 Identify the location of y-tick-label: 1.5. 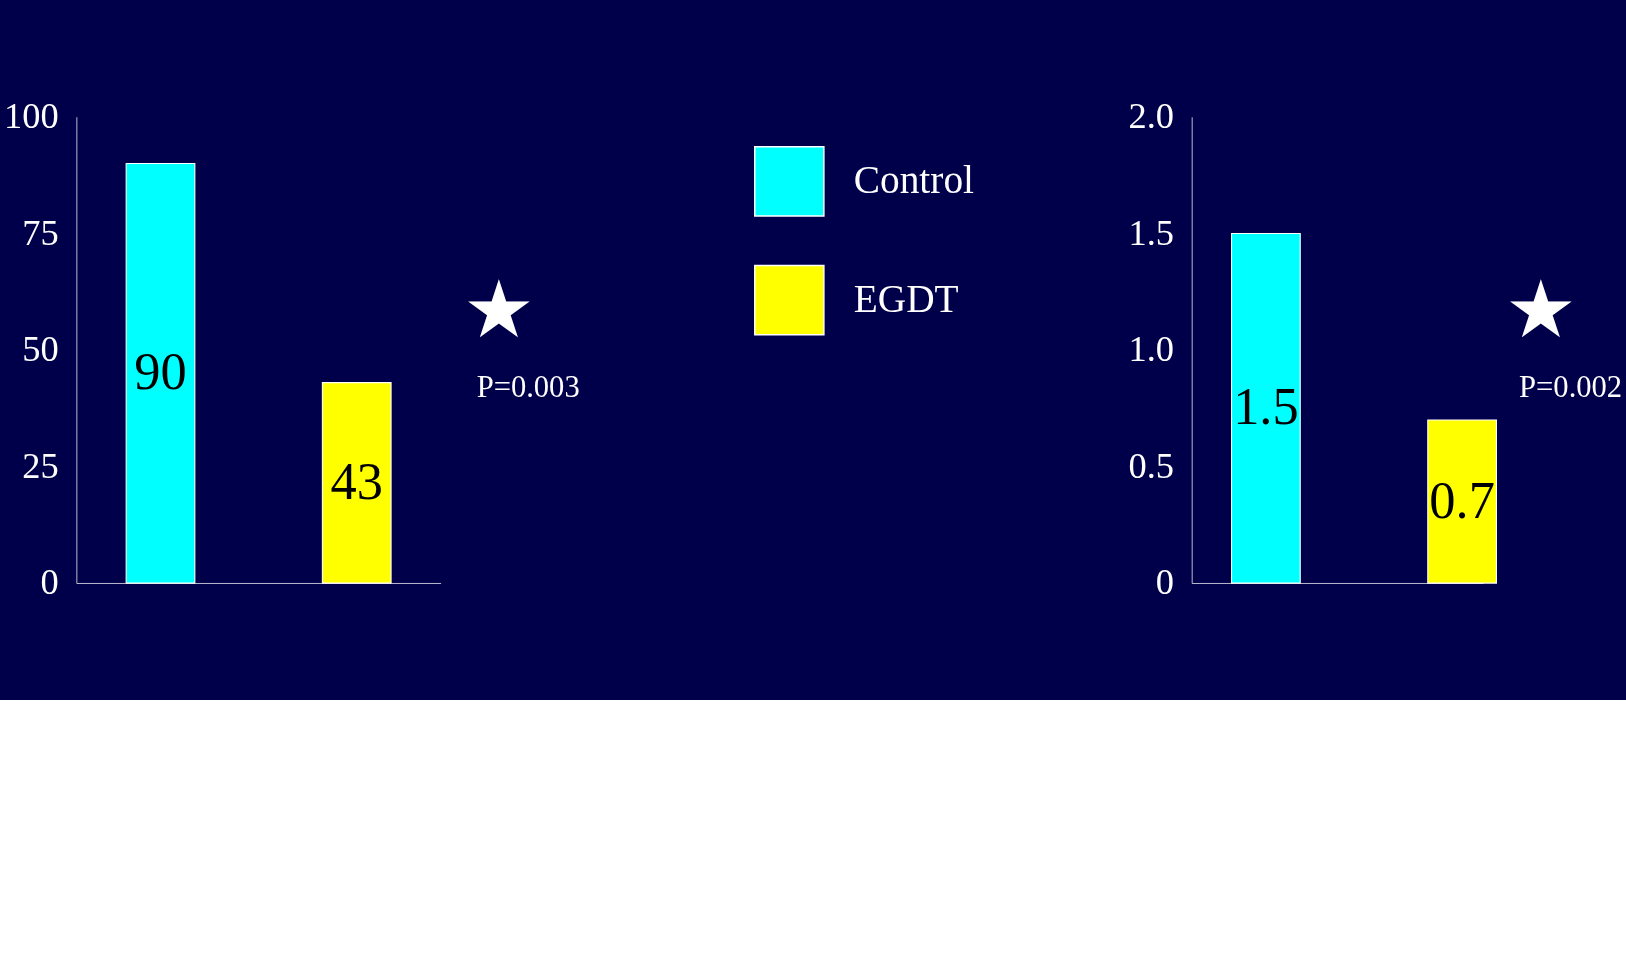
(1151, 232).